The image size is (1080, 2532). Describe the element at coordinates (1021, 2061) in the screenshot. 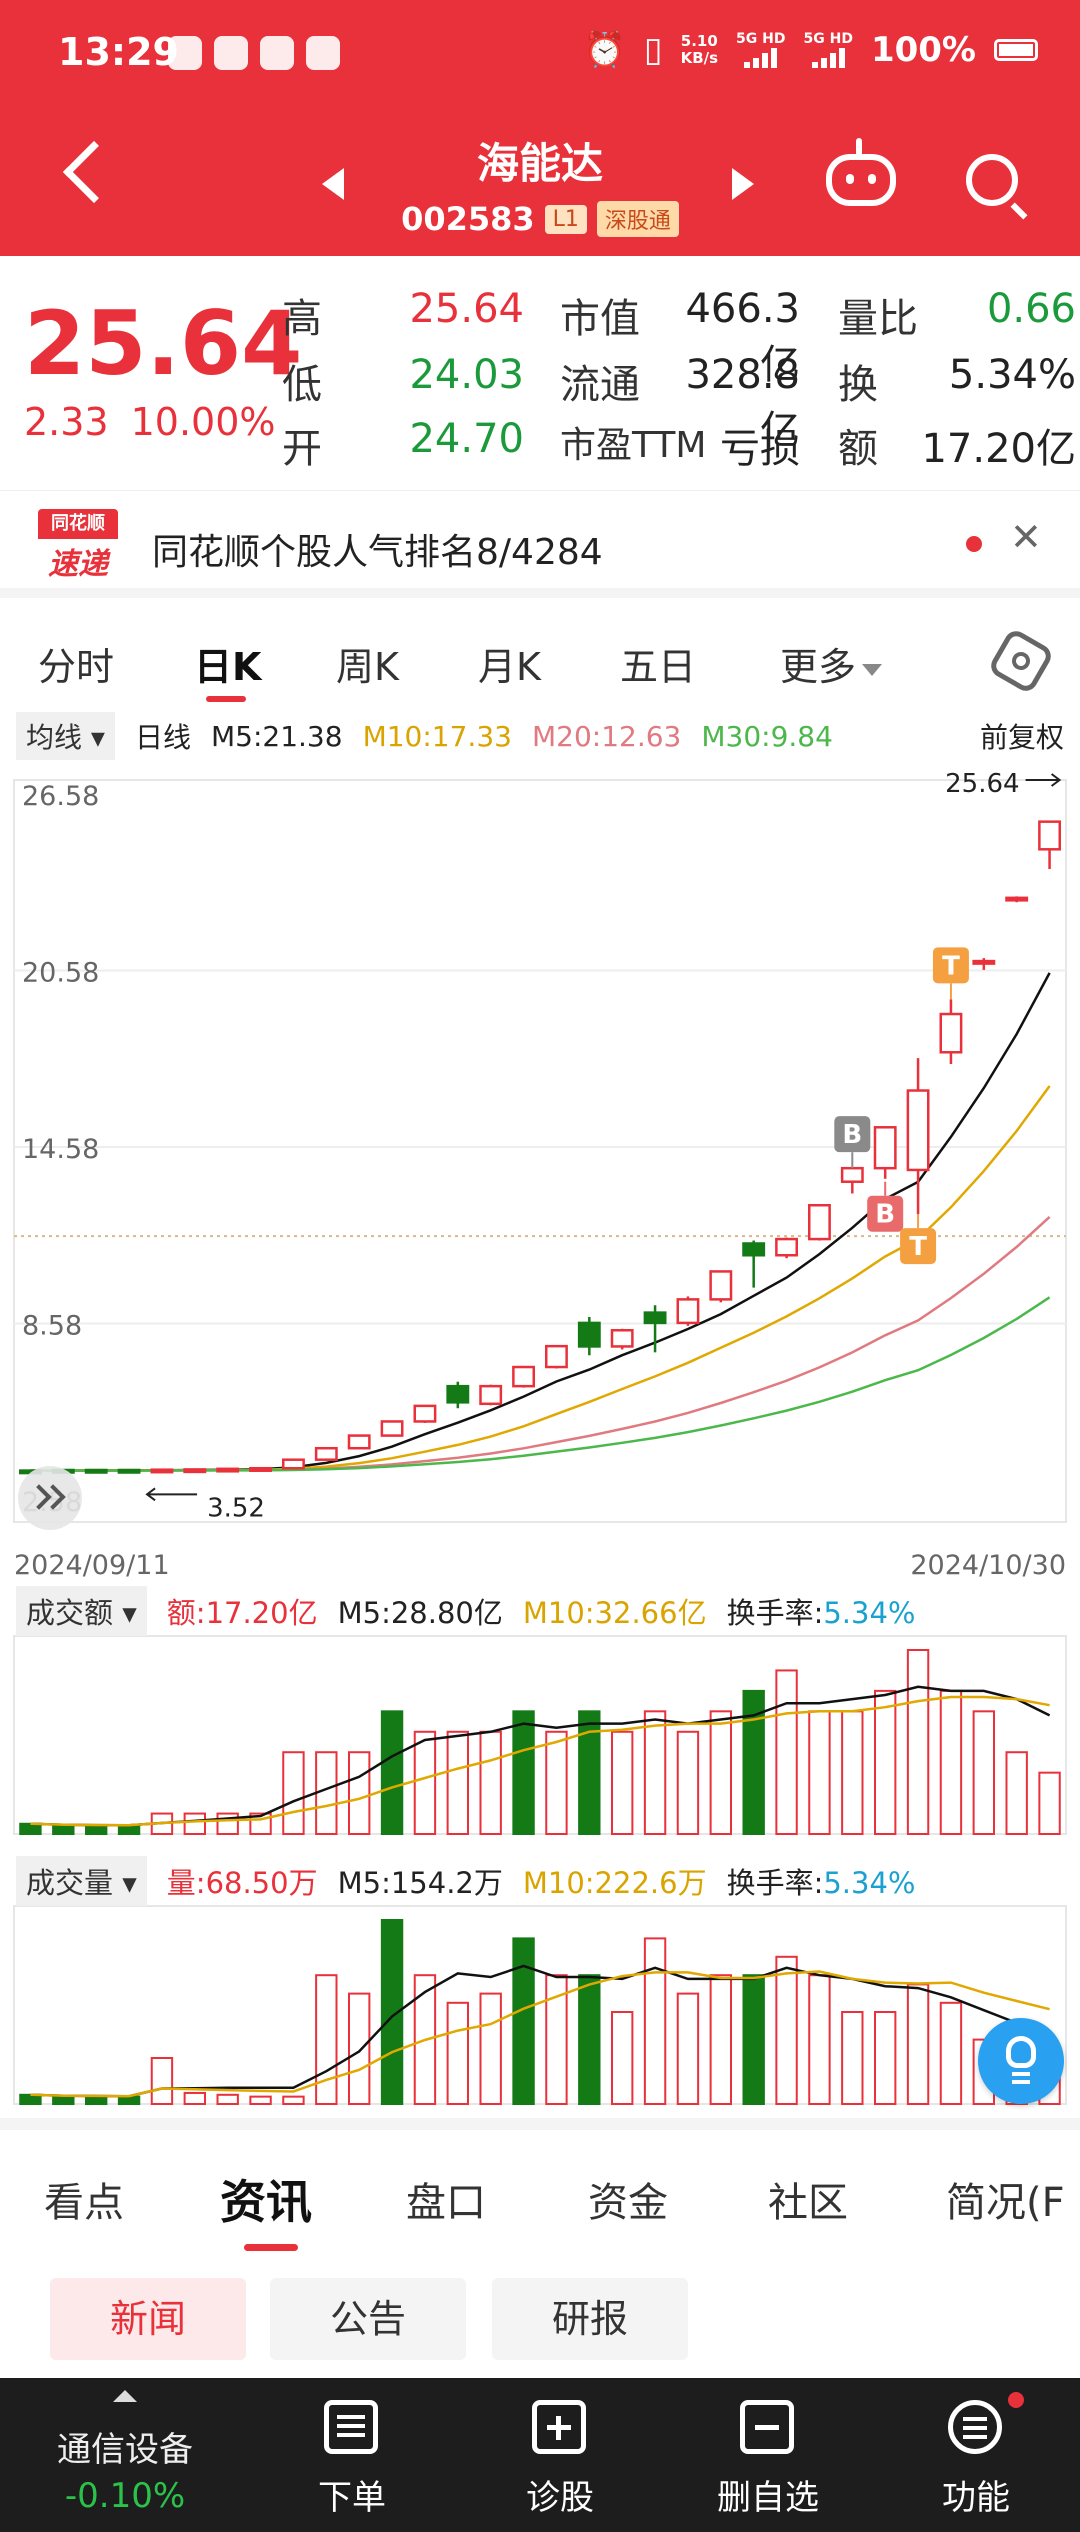

I see `lightbulb-icon` at that location.